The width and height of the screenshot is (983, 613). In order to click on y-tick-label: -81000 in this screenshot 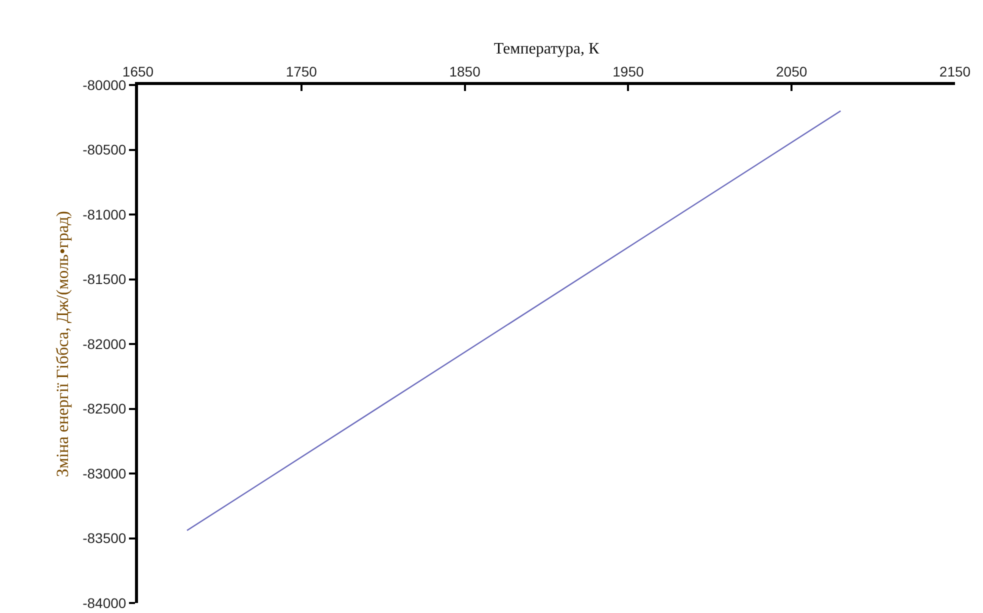, I will do `click(104, 214)`.